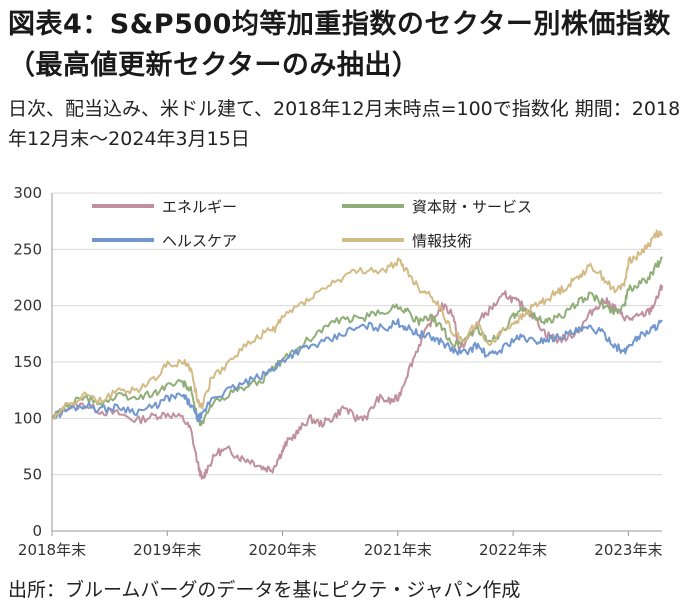  I want to click on series-line, so click(357, 370).